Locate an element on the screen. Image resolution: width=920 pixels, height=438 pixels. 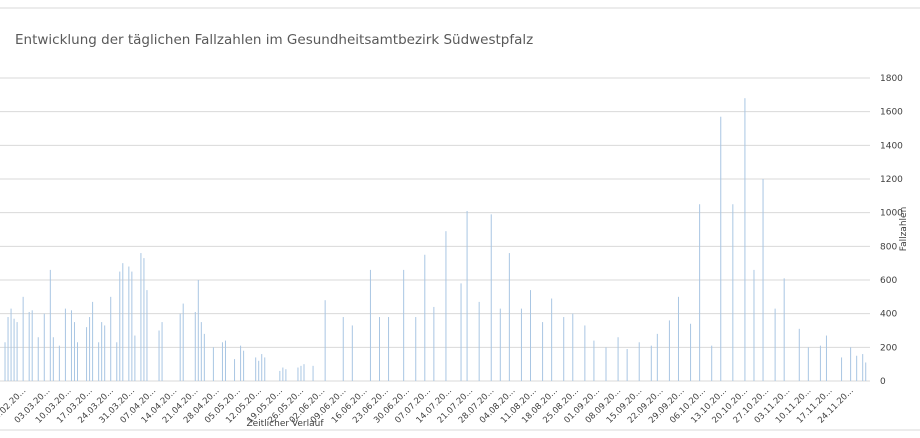
y-axis-title: Fallzahlen is located at coordinates (904, 229).